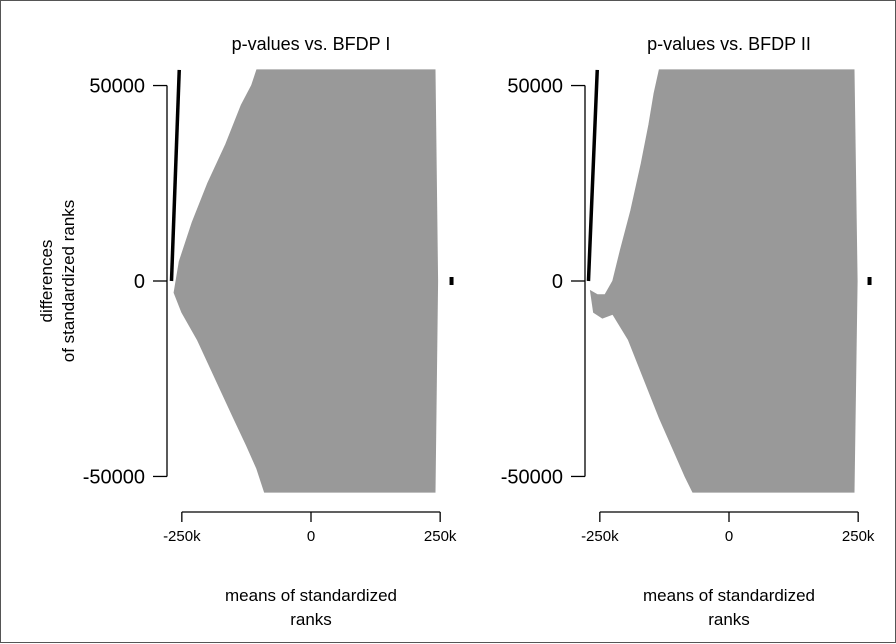 The height and width of the screenshot is (644, 896). I want to click on y-axis-label: differences of standardized ranks, so click(57, 281).